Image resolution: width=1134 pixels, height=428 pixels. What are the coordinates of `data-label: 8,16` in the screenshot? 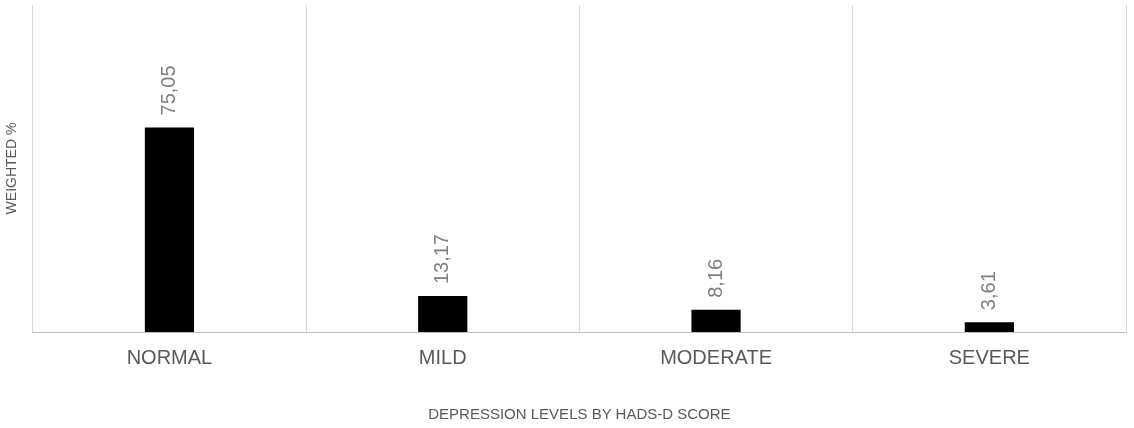 It's located at (714, 278).